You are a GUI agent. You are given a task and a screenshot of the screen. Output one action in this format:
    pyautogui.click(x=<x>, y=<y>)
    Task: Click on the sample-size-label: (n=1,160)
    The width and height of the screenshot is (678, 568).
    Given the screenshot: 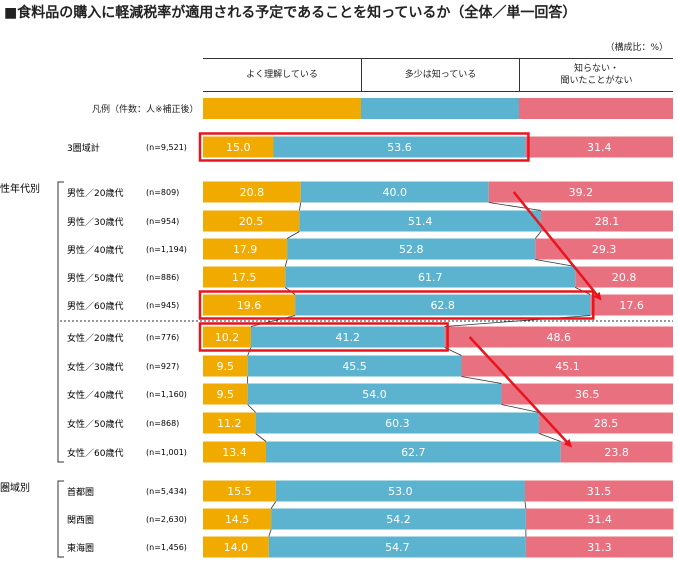 What is the action you would take?
    pyautogui.click(x=166, y=394)
    